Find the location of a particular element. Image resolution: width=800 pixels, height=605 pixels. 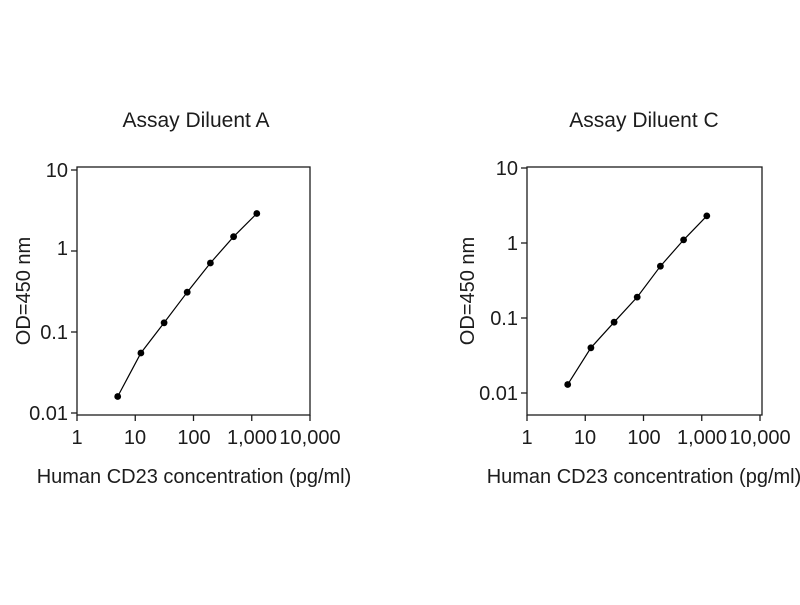

plot-area-a is located at coordinates (191, 293).